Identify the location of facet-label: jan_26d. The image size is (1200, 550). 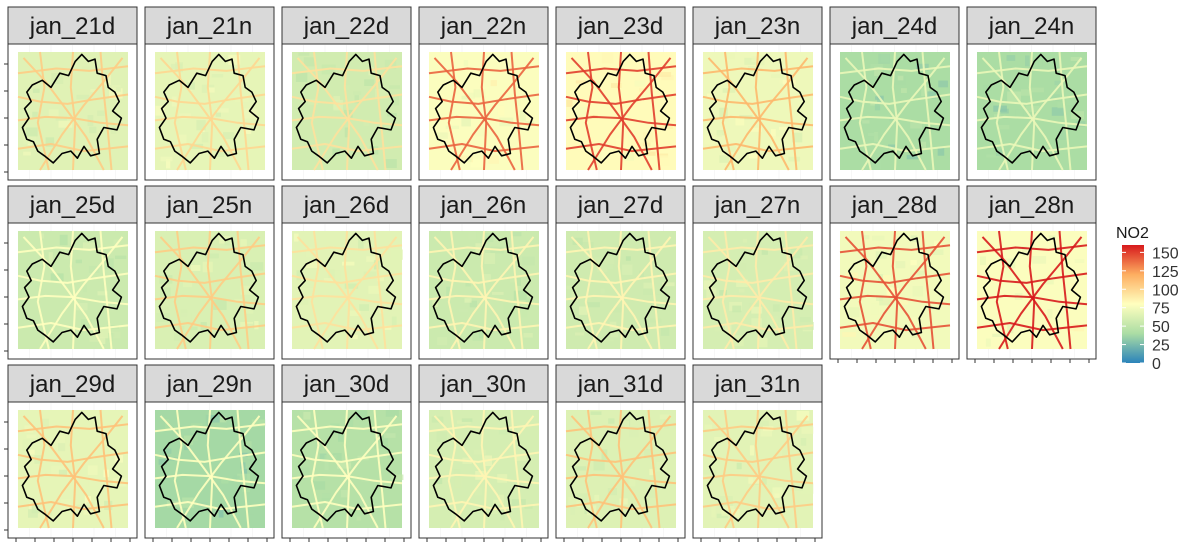
(346, 205).